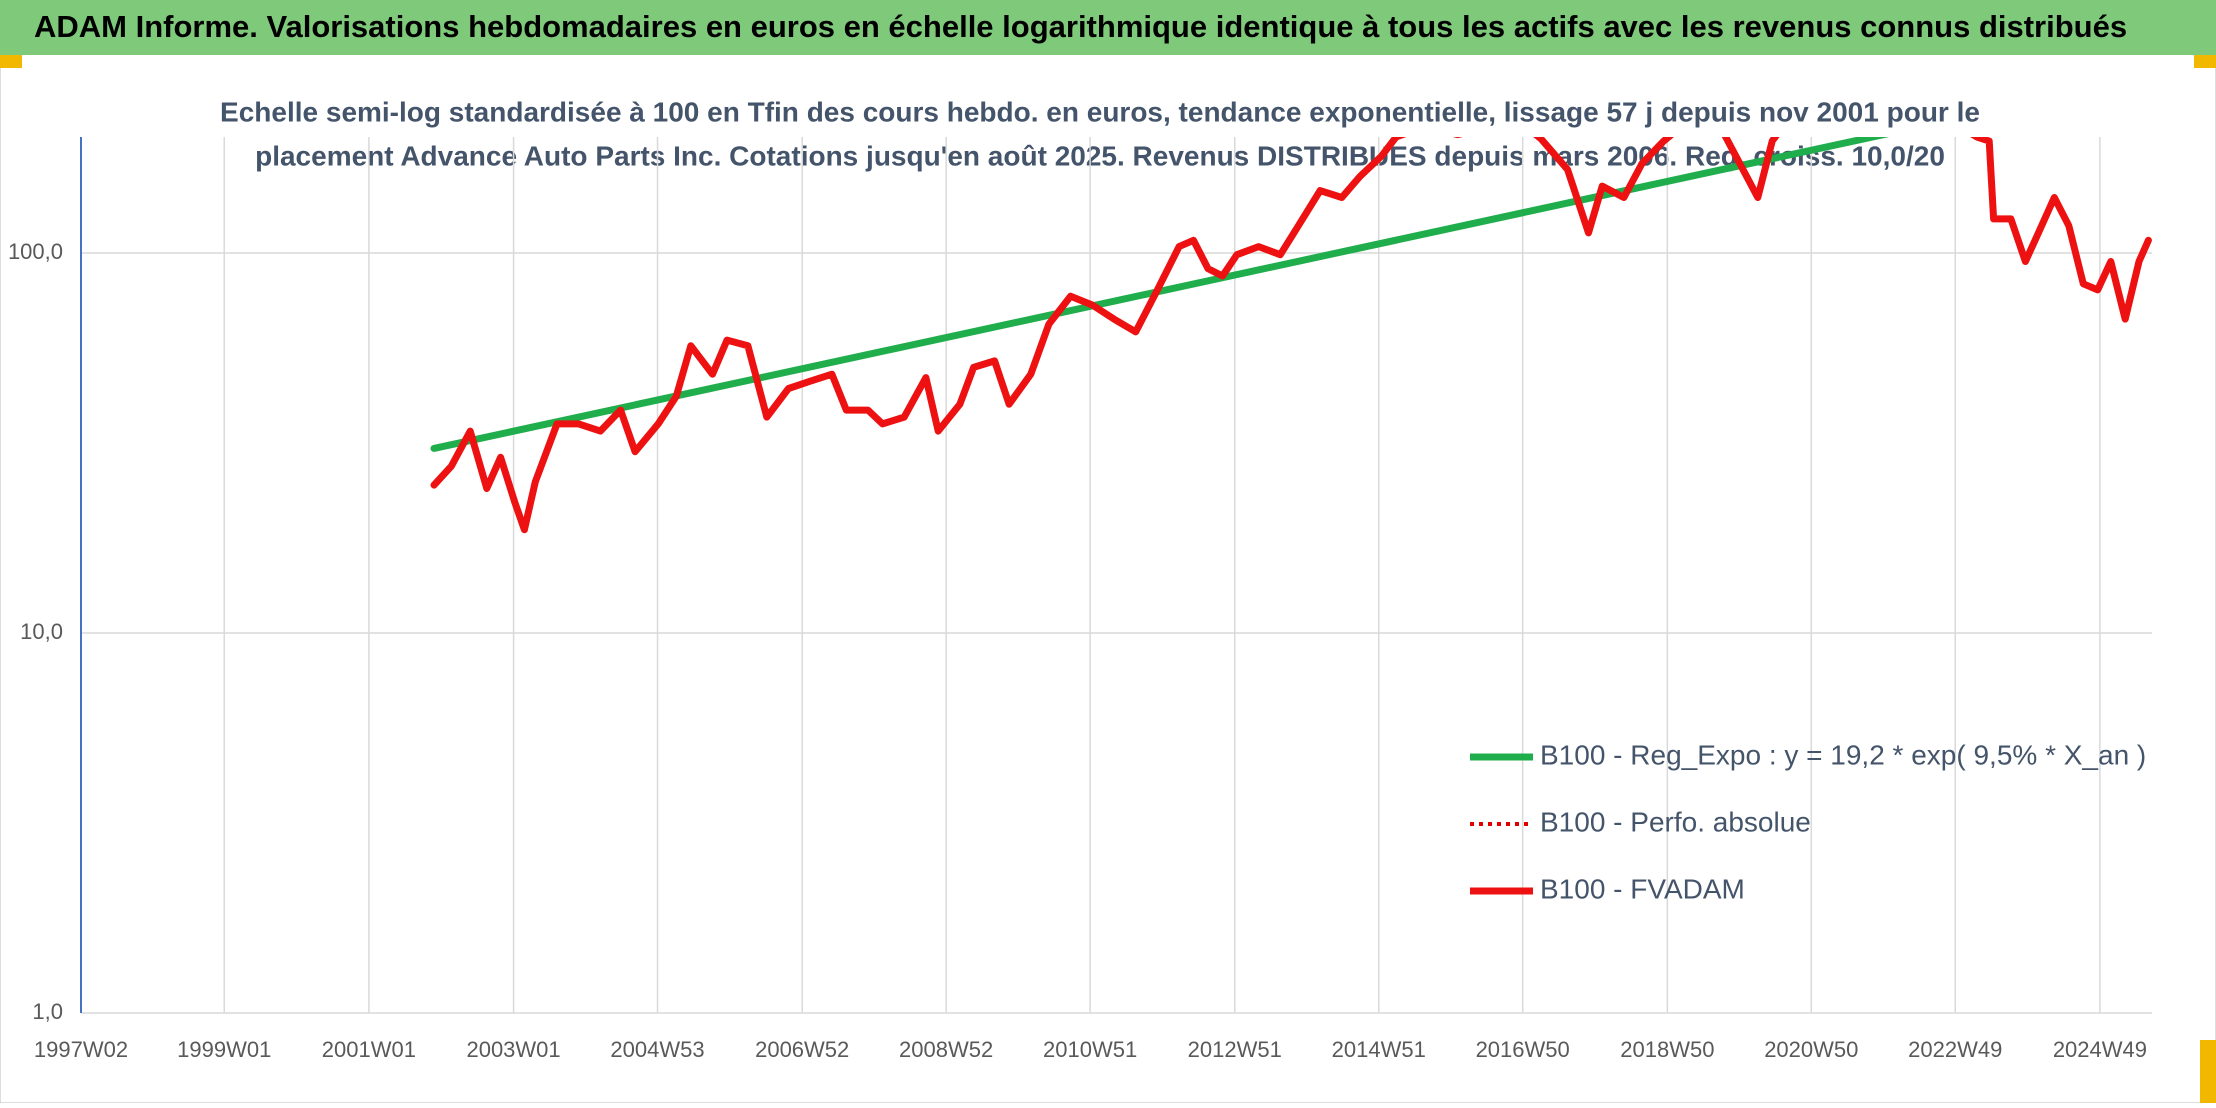 The image size is (2216, 1108). What do you see at coordinates (946, 1049) in the screenshot?
I see `x-tick-label: 2008W52` at bounding box center [946, 1049].